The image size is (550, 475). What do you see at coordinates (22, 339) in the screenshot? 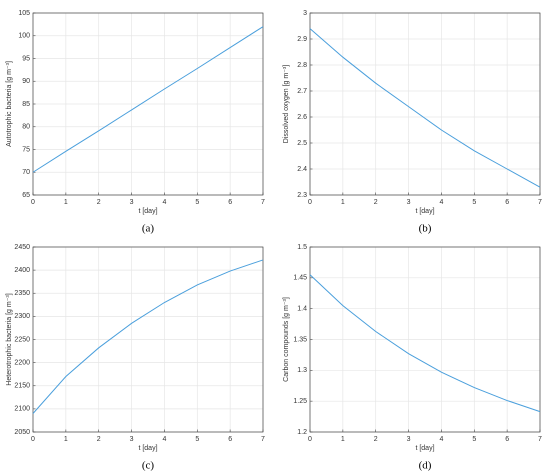
I see `y-tick-label: 2250` at bounding box center [22, 339].